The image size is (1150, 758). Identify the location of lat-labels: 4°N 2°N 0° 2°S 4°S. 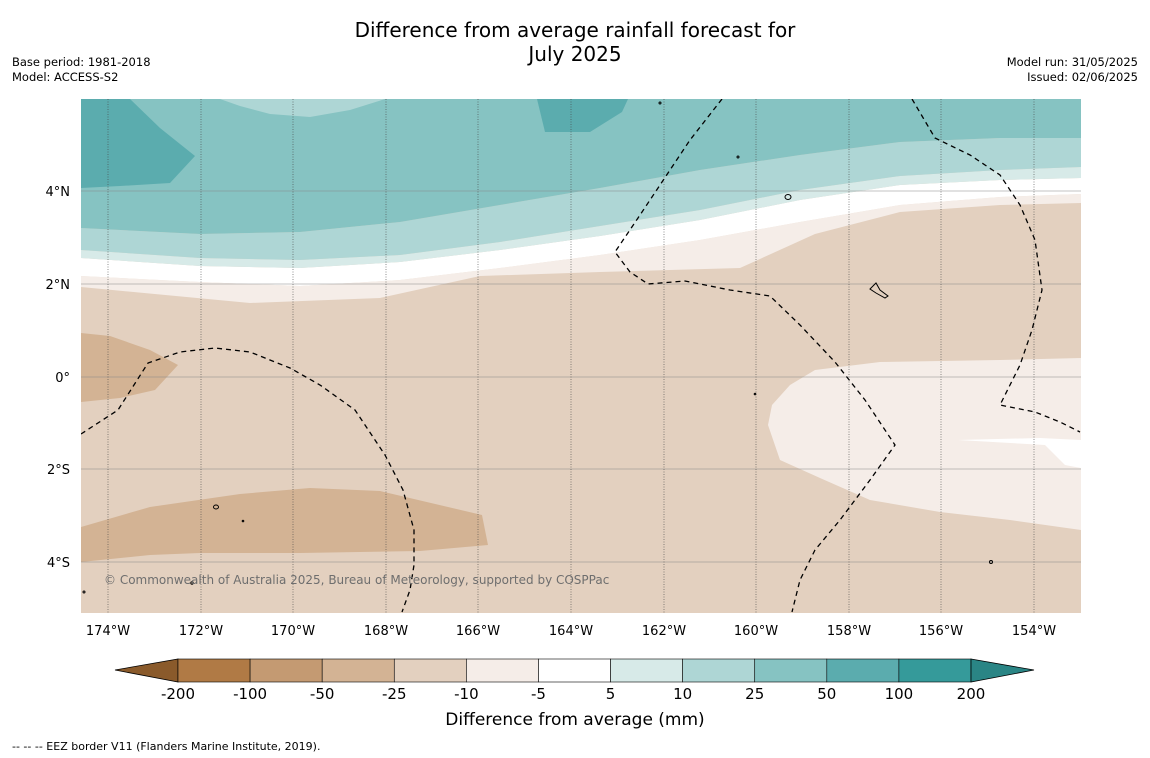
(58, 378).